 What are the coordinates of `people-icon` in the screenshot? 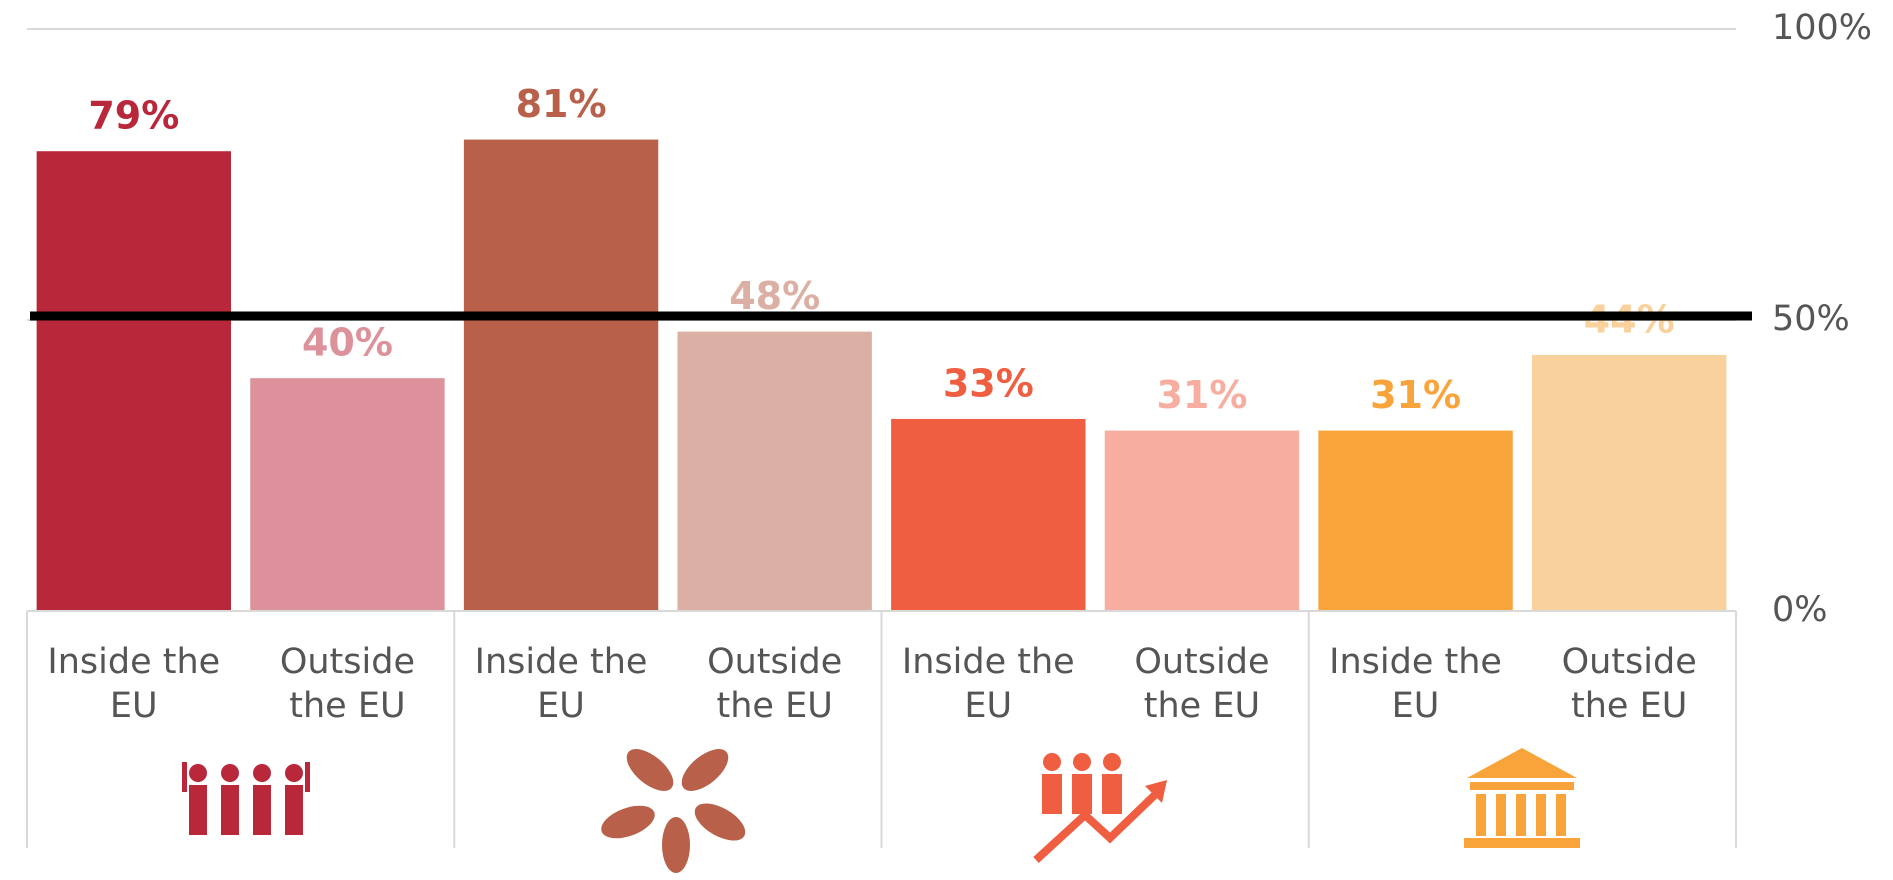 It's located at (246, 798).